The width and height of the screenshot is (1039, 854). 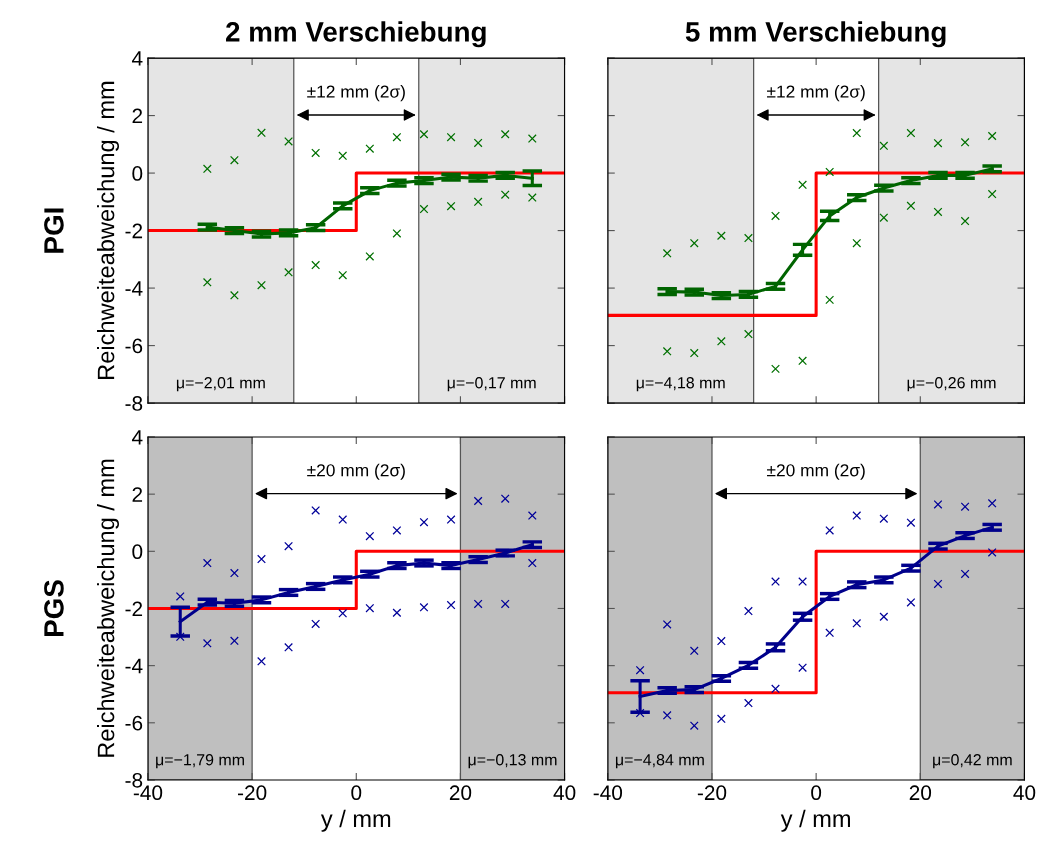 I want to click on x-tick-label: 0, so click(x=356, y=793).